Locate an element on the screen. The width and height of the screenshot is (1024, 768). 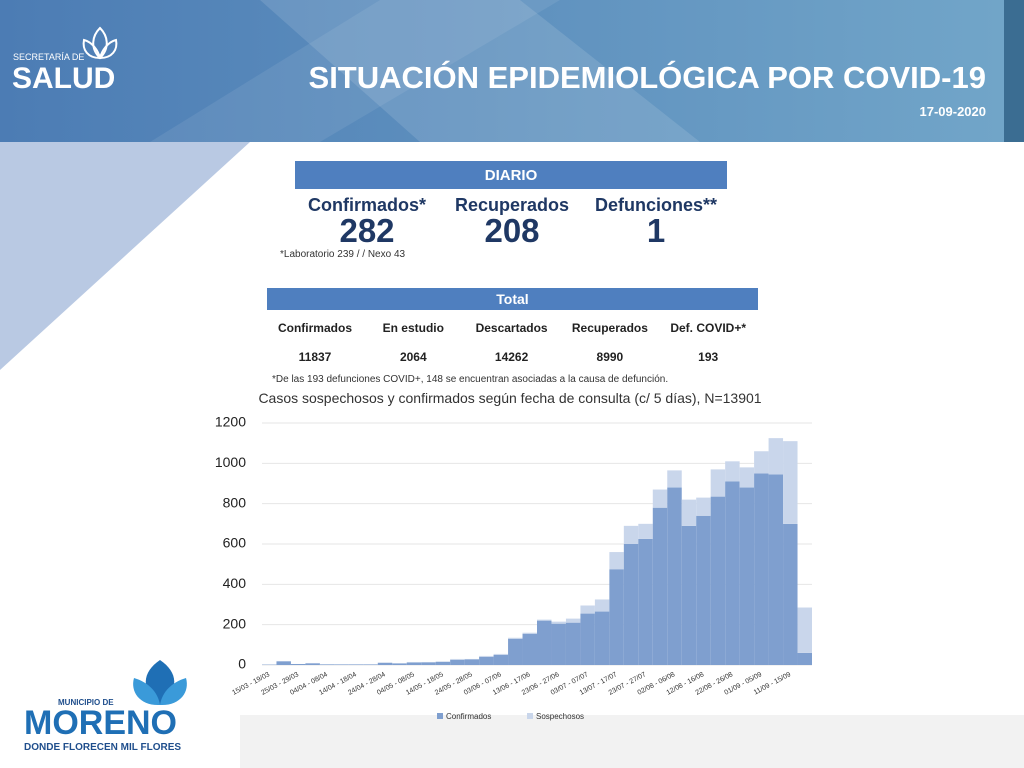
header-edge is located at coordinates (1014, 71).